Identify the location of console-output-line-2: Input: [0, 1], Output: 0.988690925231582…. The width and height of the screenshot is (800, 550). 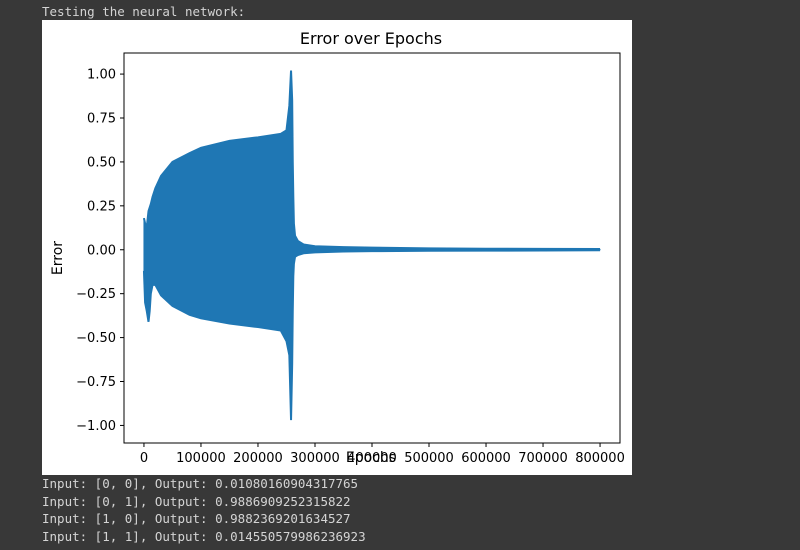
(196, 501).